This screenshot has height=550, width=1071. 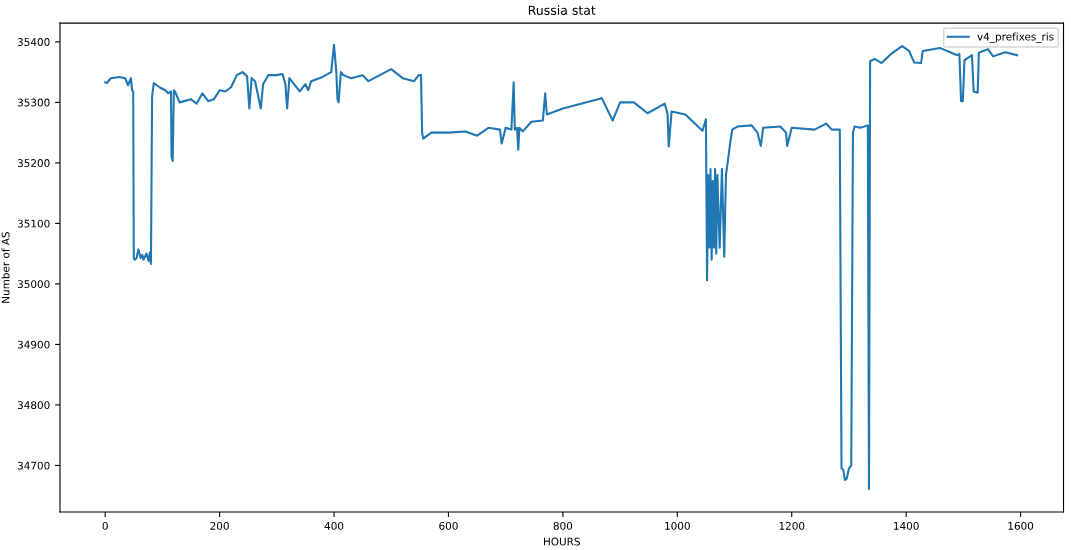 What do you see at coordinates (33, 405) in the screenshot?
I see `y-tick-label: 34800` at bounding box center [33, 405].